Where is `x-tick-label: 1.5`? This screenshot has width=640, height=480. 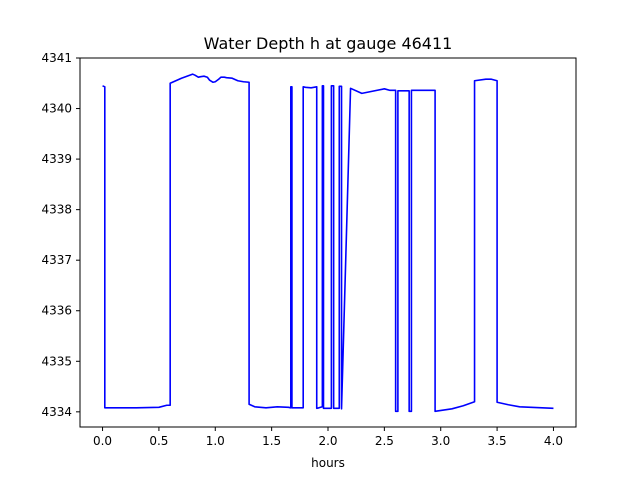
x-tick-label: 1.5 is located at coordinates (271, 441).